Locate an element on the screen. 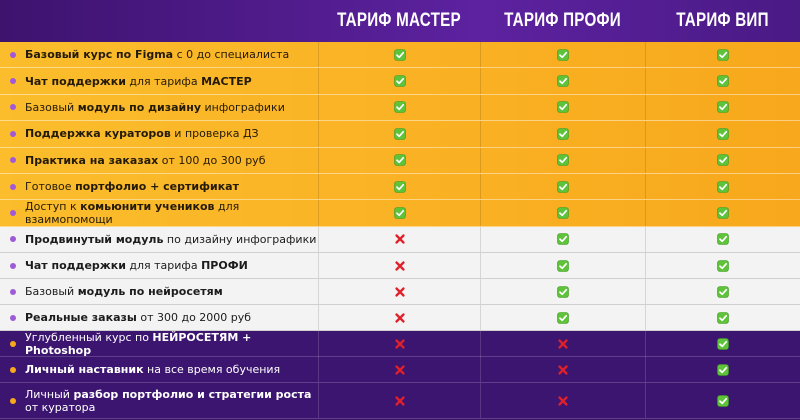 Image resolution: width=800 pixels, height=420 pixels. label-segment: Продвинутый модуль is located at coordinates (94, 239).